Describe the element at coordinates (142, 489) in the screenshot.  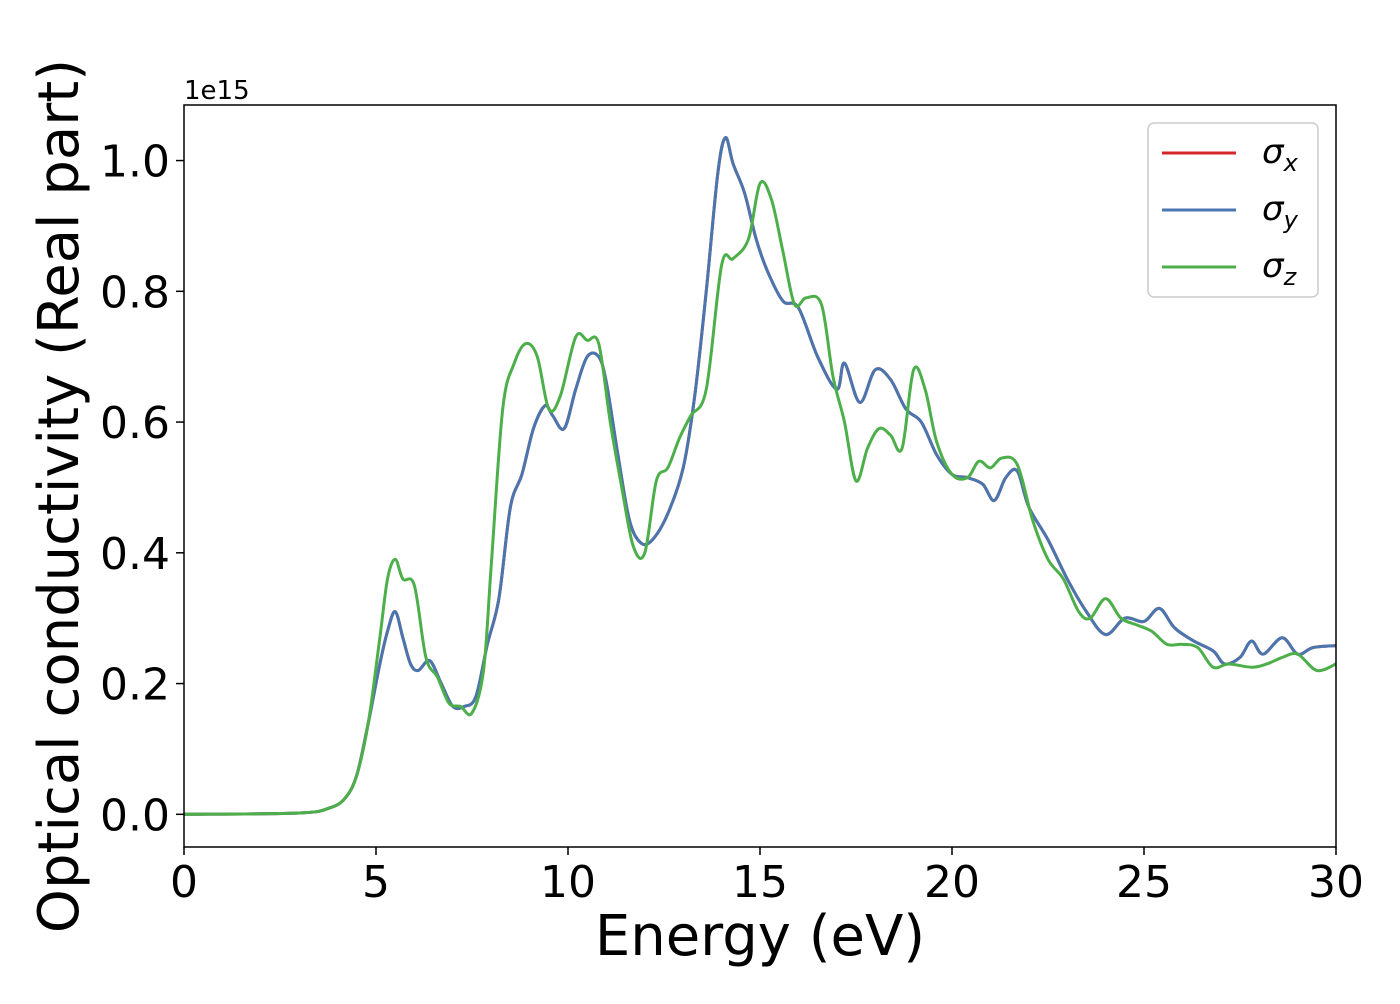
I see `y-axis-ticks: 0.0 0.2 0.4 0.6 0.8 1.0` at that location.